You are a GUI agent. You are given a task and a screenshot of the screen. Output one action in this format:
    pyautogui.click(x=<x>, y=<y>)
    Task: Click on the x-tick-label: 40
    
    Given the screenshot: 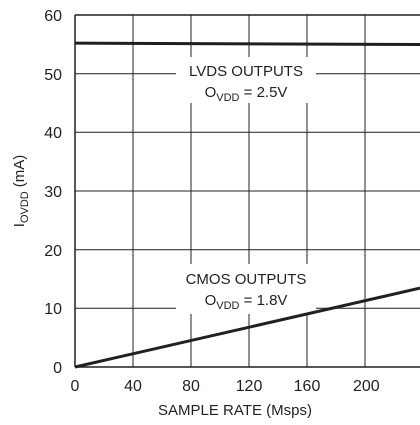 What is the action you would take?
    pyautogui.click(x=133, y=386)
    